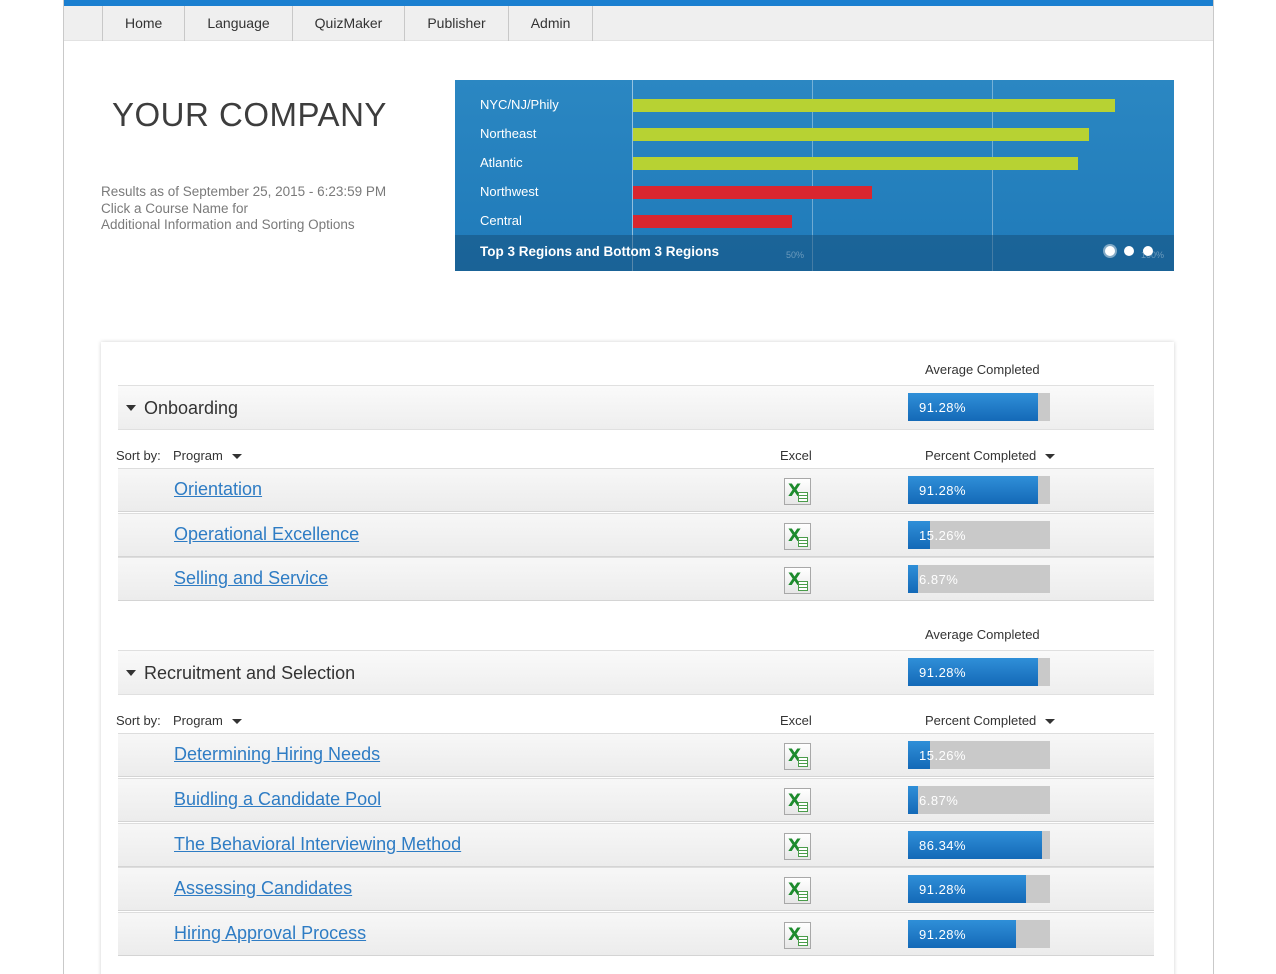 Image resolution: width=1276 pixels, height=974 pixels. Describe the element at coordinates (175, 208) in the screenshot. I see `results-hint-line1: Click a Course Name for` at that location.